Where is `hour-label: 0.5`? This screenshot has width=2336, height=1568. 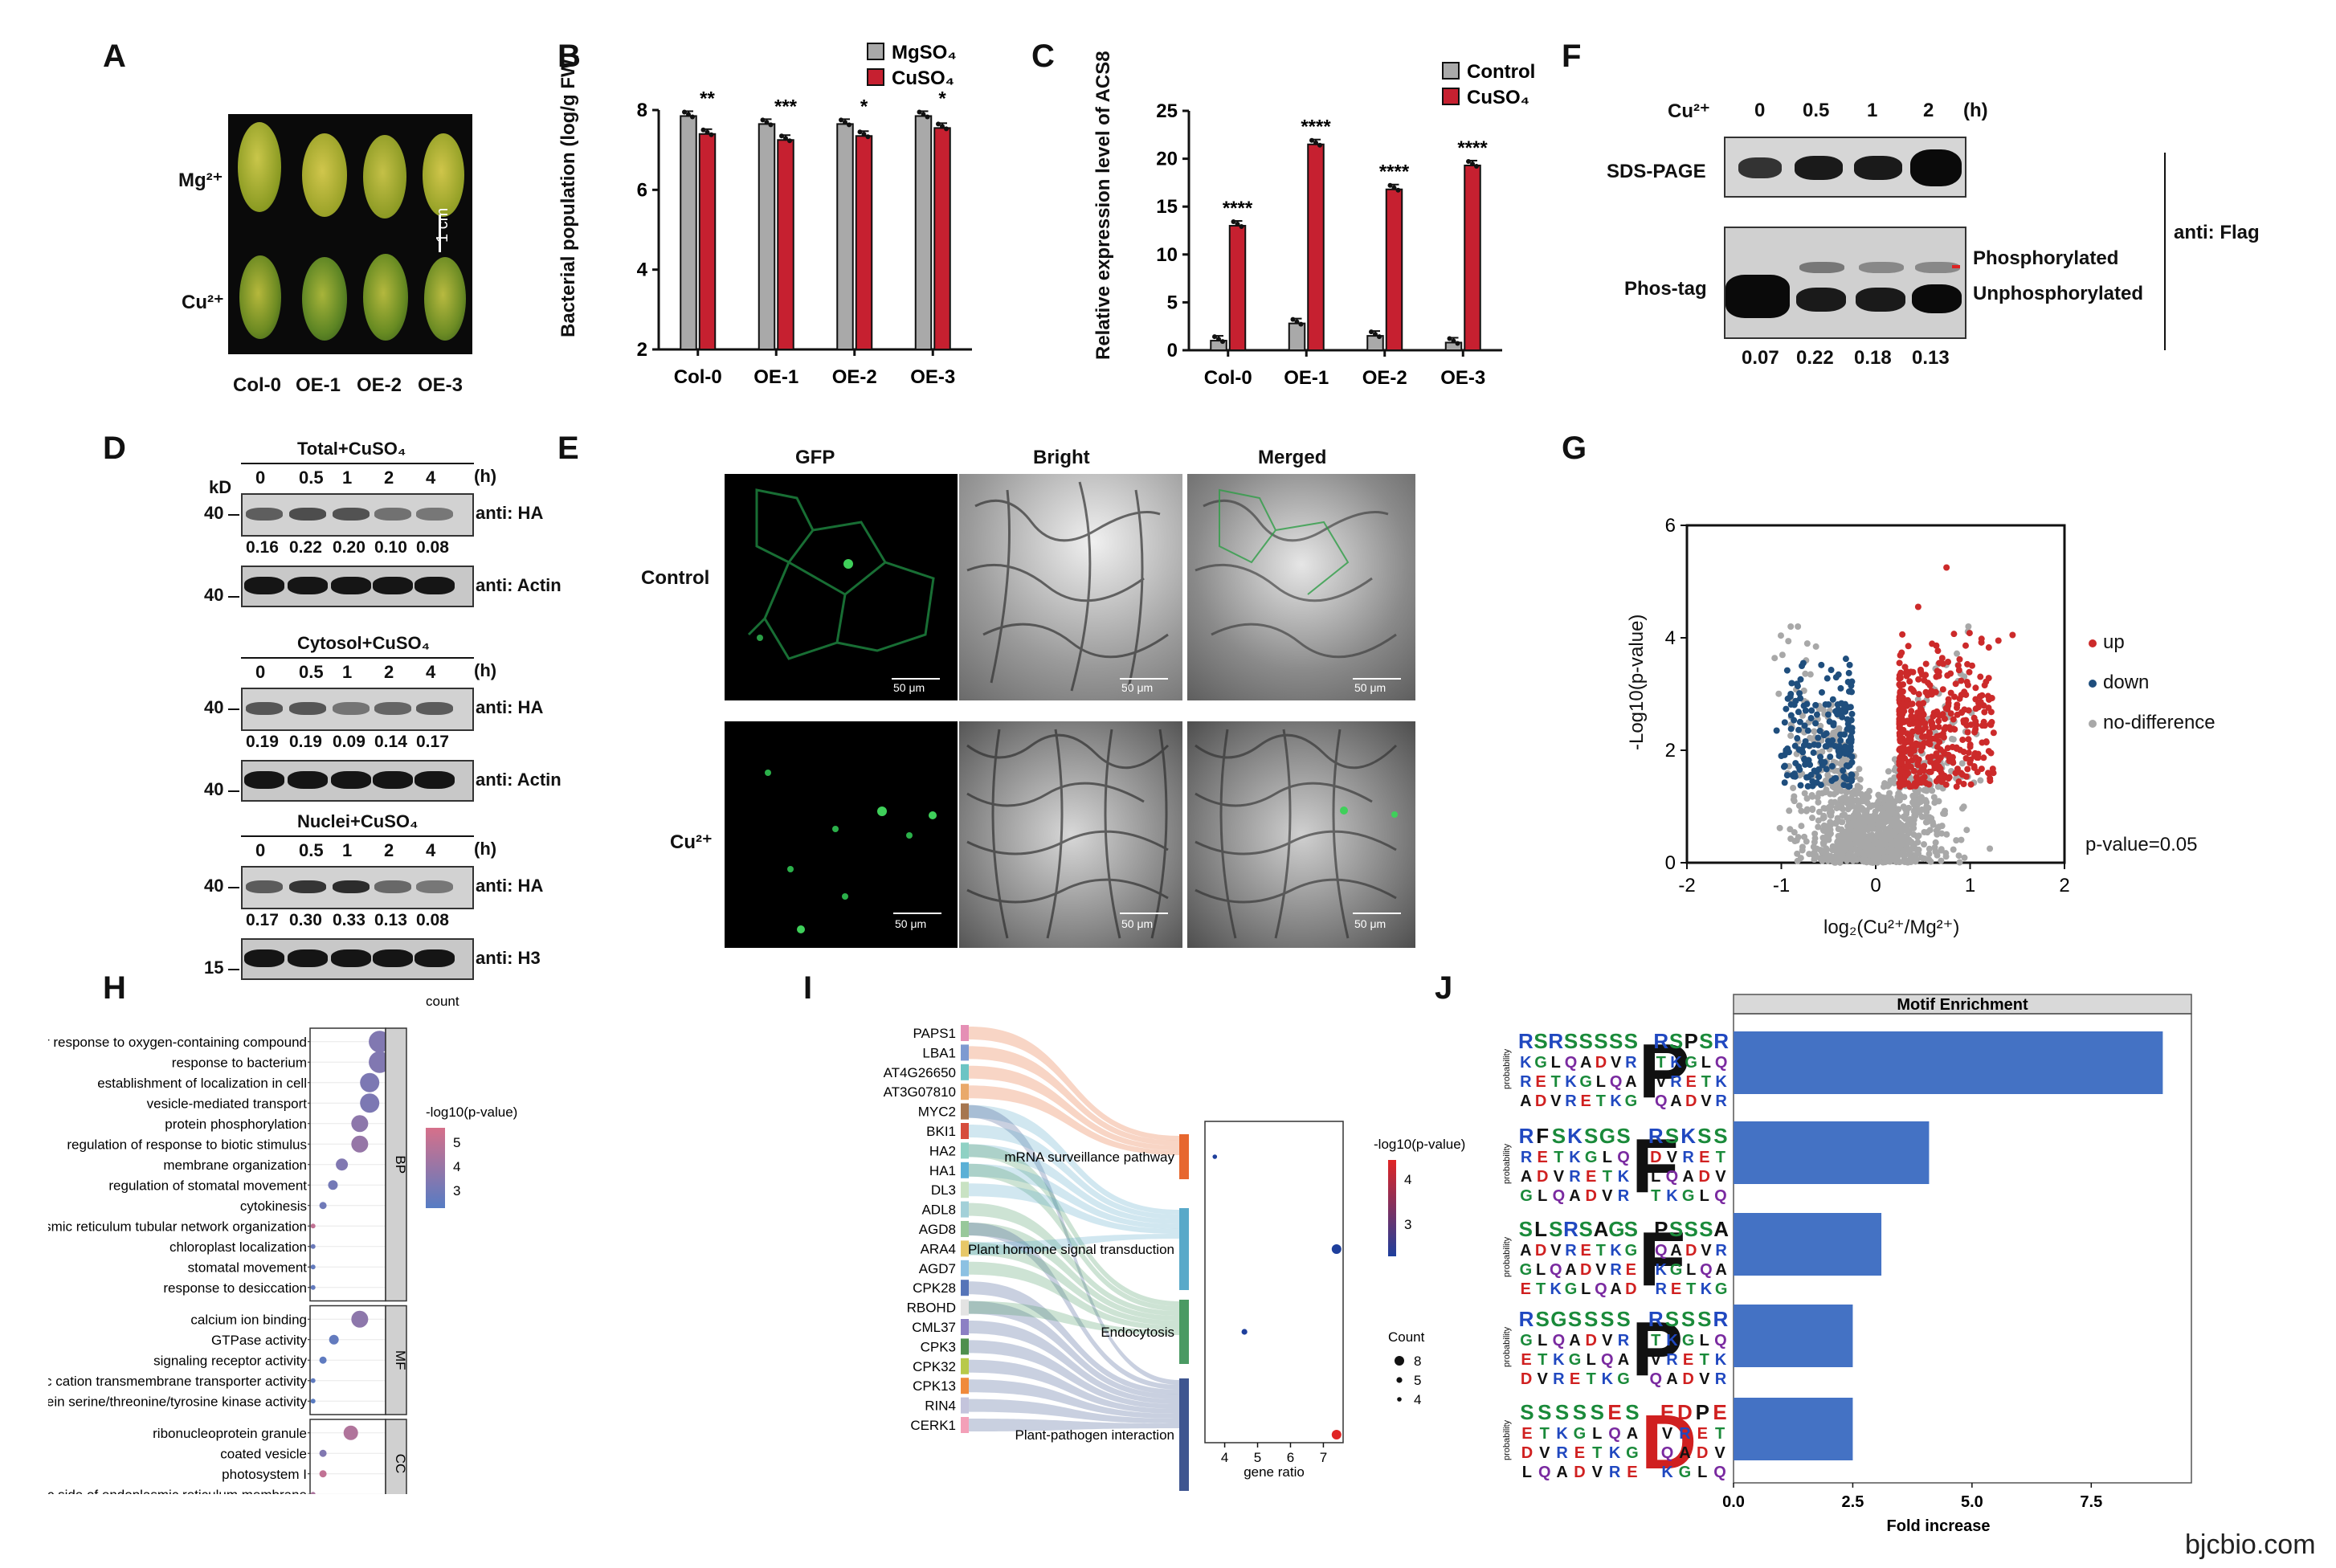 hour-label: 0.5 is located at coordinates (311, 672).